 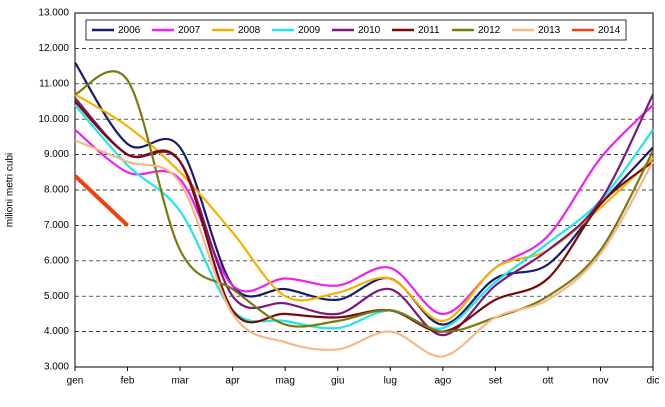 What do you see at coordinates (496, 381) in the screenshot?
I see `x-tick-label: set` at bounding box center [496, 381].